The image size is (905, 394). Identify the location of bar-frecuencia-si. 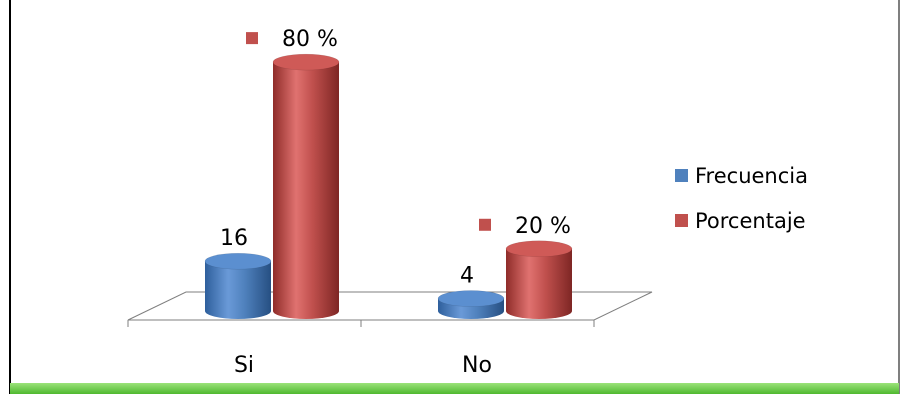
(238, 290).